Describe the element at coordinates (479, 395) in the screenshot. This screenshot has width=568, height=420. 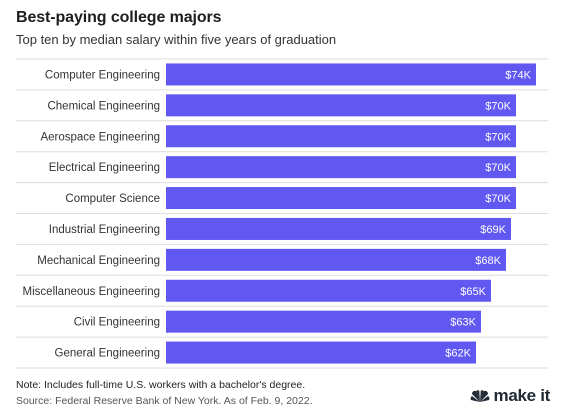
I see `nbc-peacock-icon` at that location.